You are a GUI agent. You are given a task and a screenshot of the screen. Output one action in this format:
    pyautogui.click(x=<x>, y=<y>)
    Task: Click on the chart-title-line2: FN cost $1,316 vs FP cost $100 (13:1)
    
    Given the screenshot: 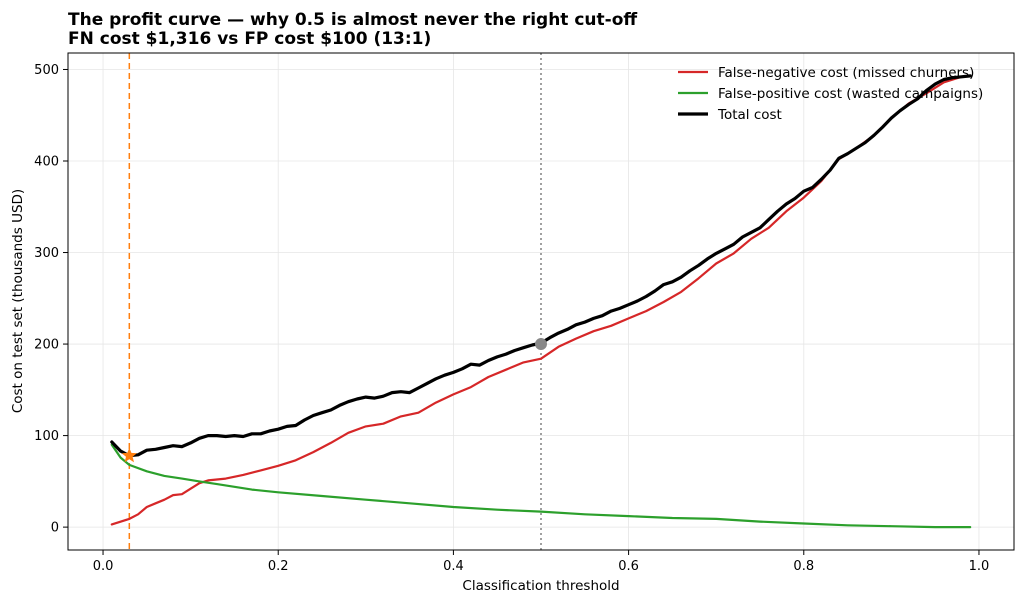 What is the action you would take?
    pyautogui.click(x=249, y=39)
    